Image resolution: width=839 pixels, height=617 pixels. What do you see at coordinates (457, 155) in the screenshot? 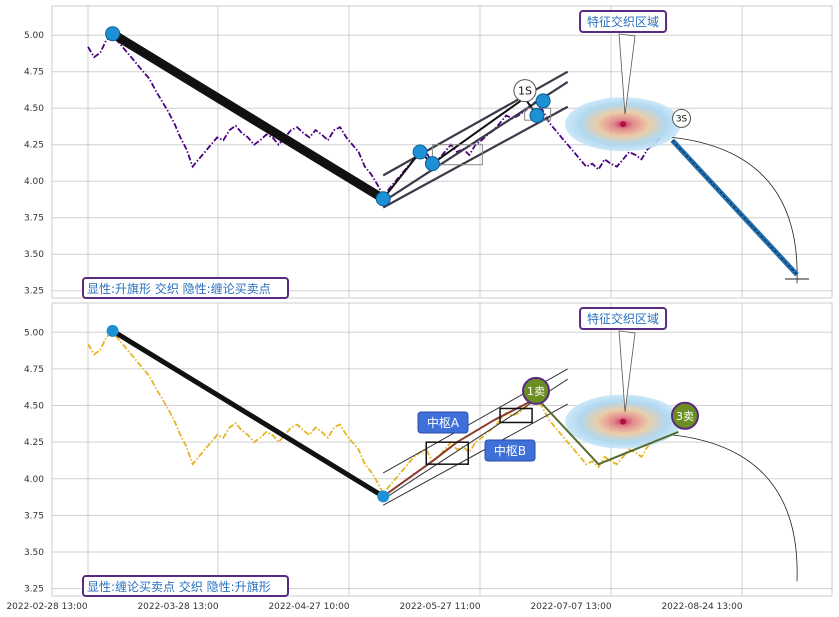
I see `pivot-box` at bounding box center [457, 155].